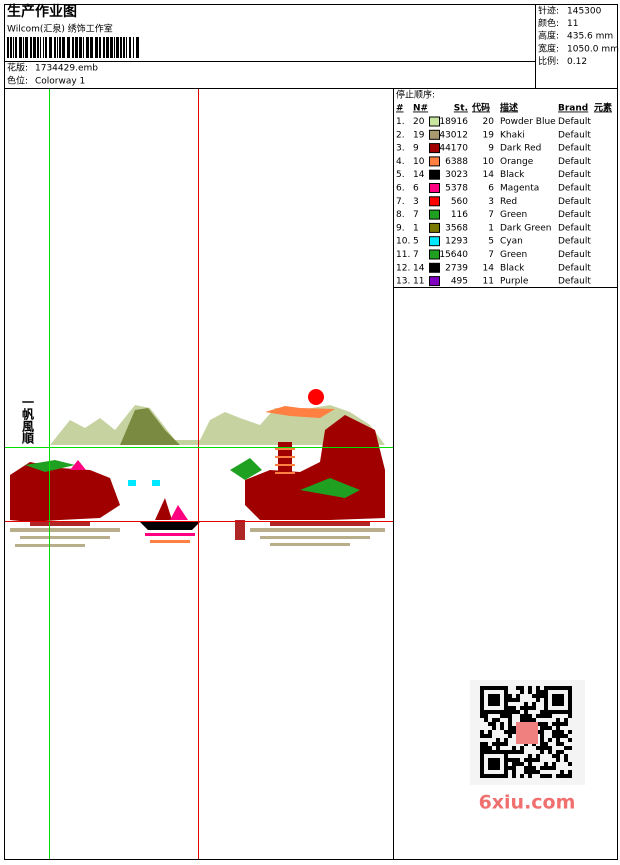 Image resolution: width=620 pixels, height=865 pixels. What do you see at coordinates (548, 61) in the screenshot?
I see `stat-label: 比例:` at bounding box center [548, 61].